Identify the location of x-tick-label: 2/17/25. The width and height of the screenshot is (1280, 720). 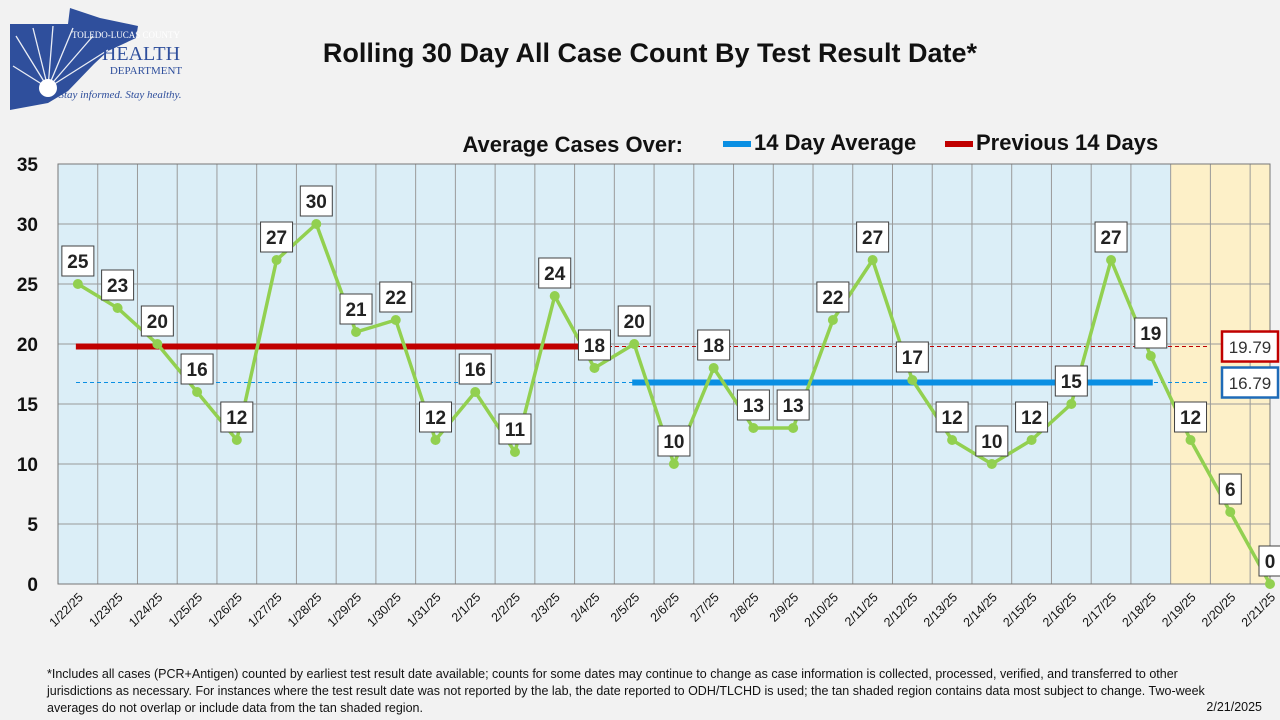
(1099, 609).